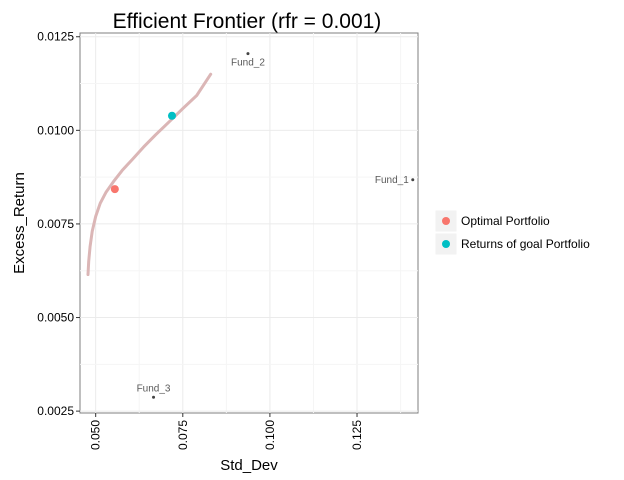  What do you see at coordinates (226, 431) in the screenshot?
I see `x-axis: 0.050 0.075 0.100 0.125` at bounding box center [226, 431].